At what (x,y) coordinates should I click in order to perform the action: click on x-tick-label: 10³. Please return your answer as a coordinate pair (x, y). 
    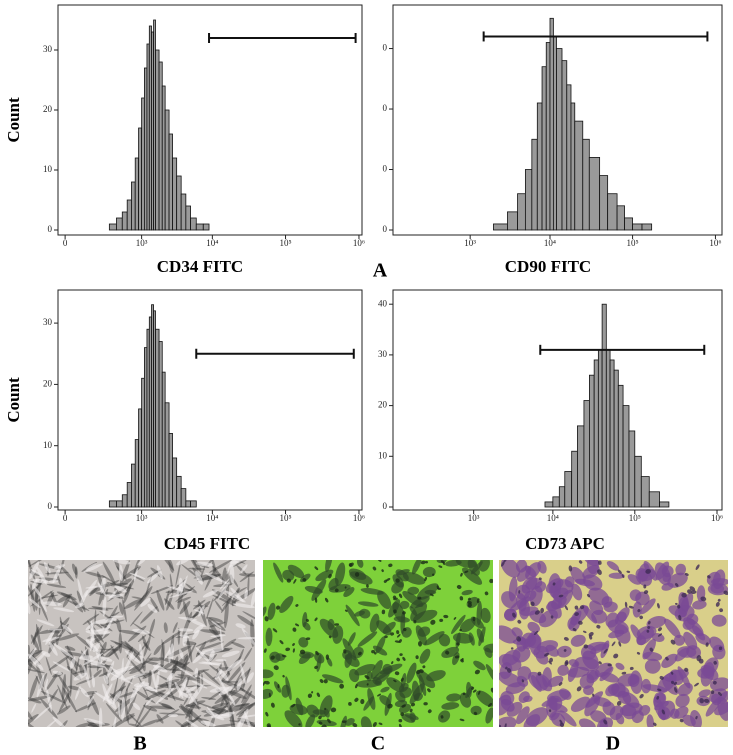
    Looking at the image, I should click on (142, 518).